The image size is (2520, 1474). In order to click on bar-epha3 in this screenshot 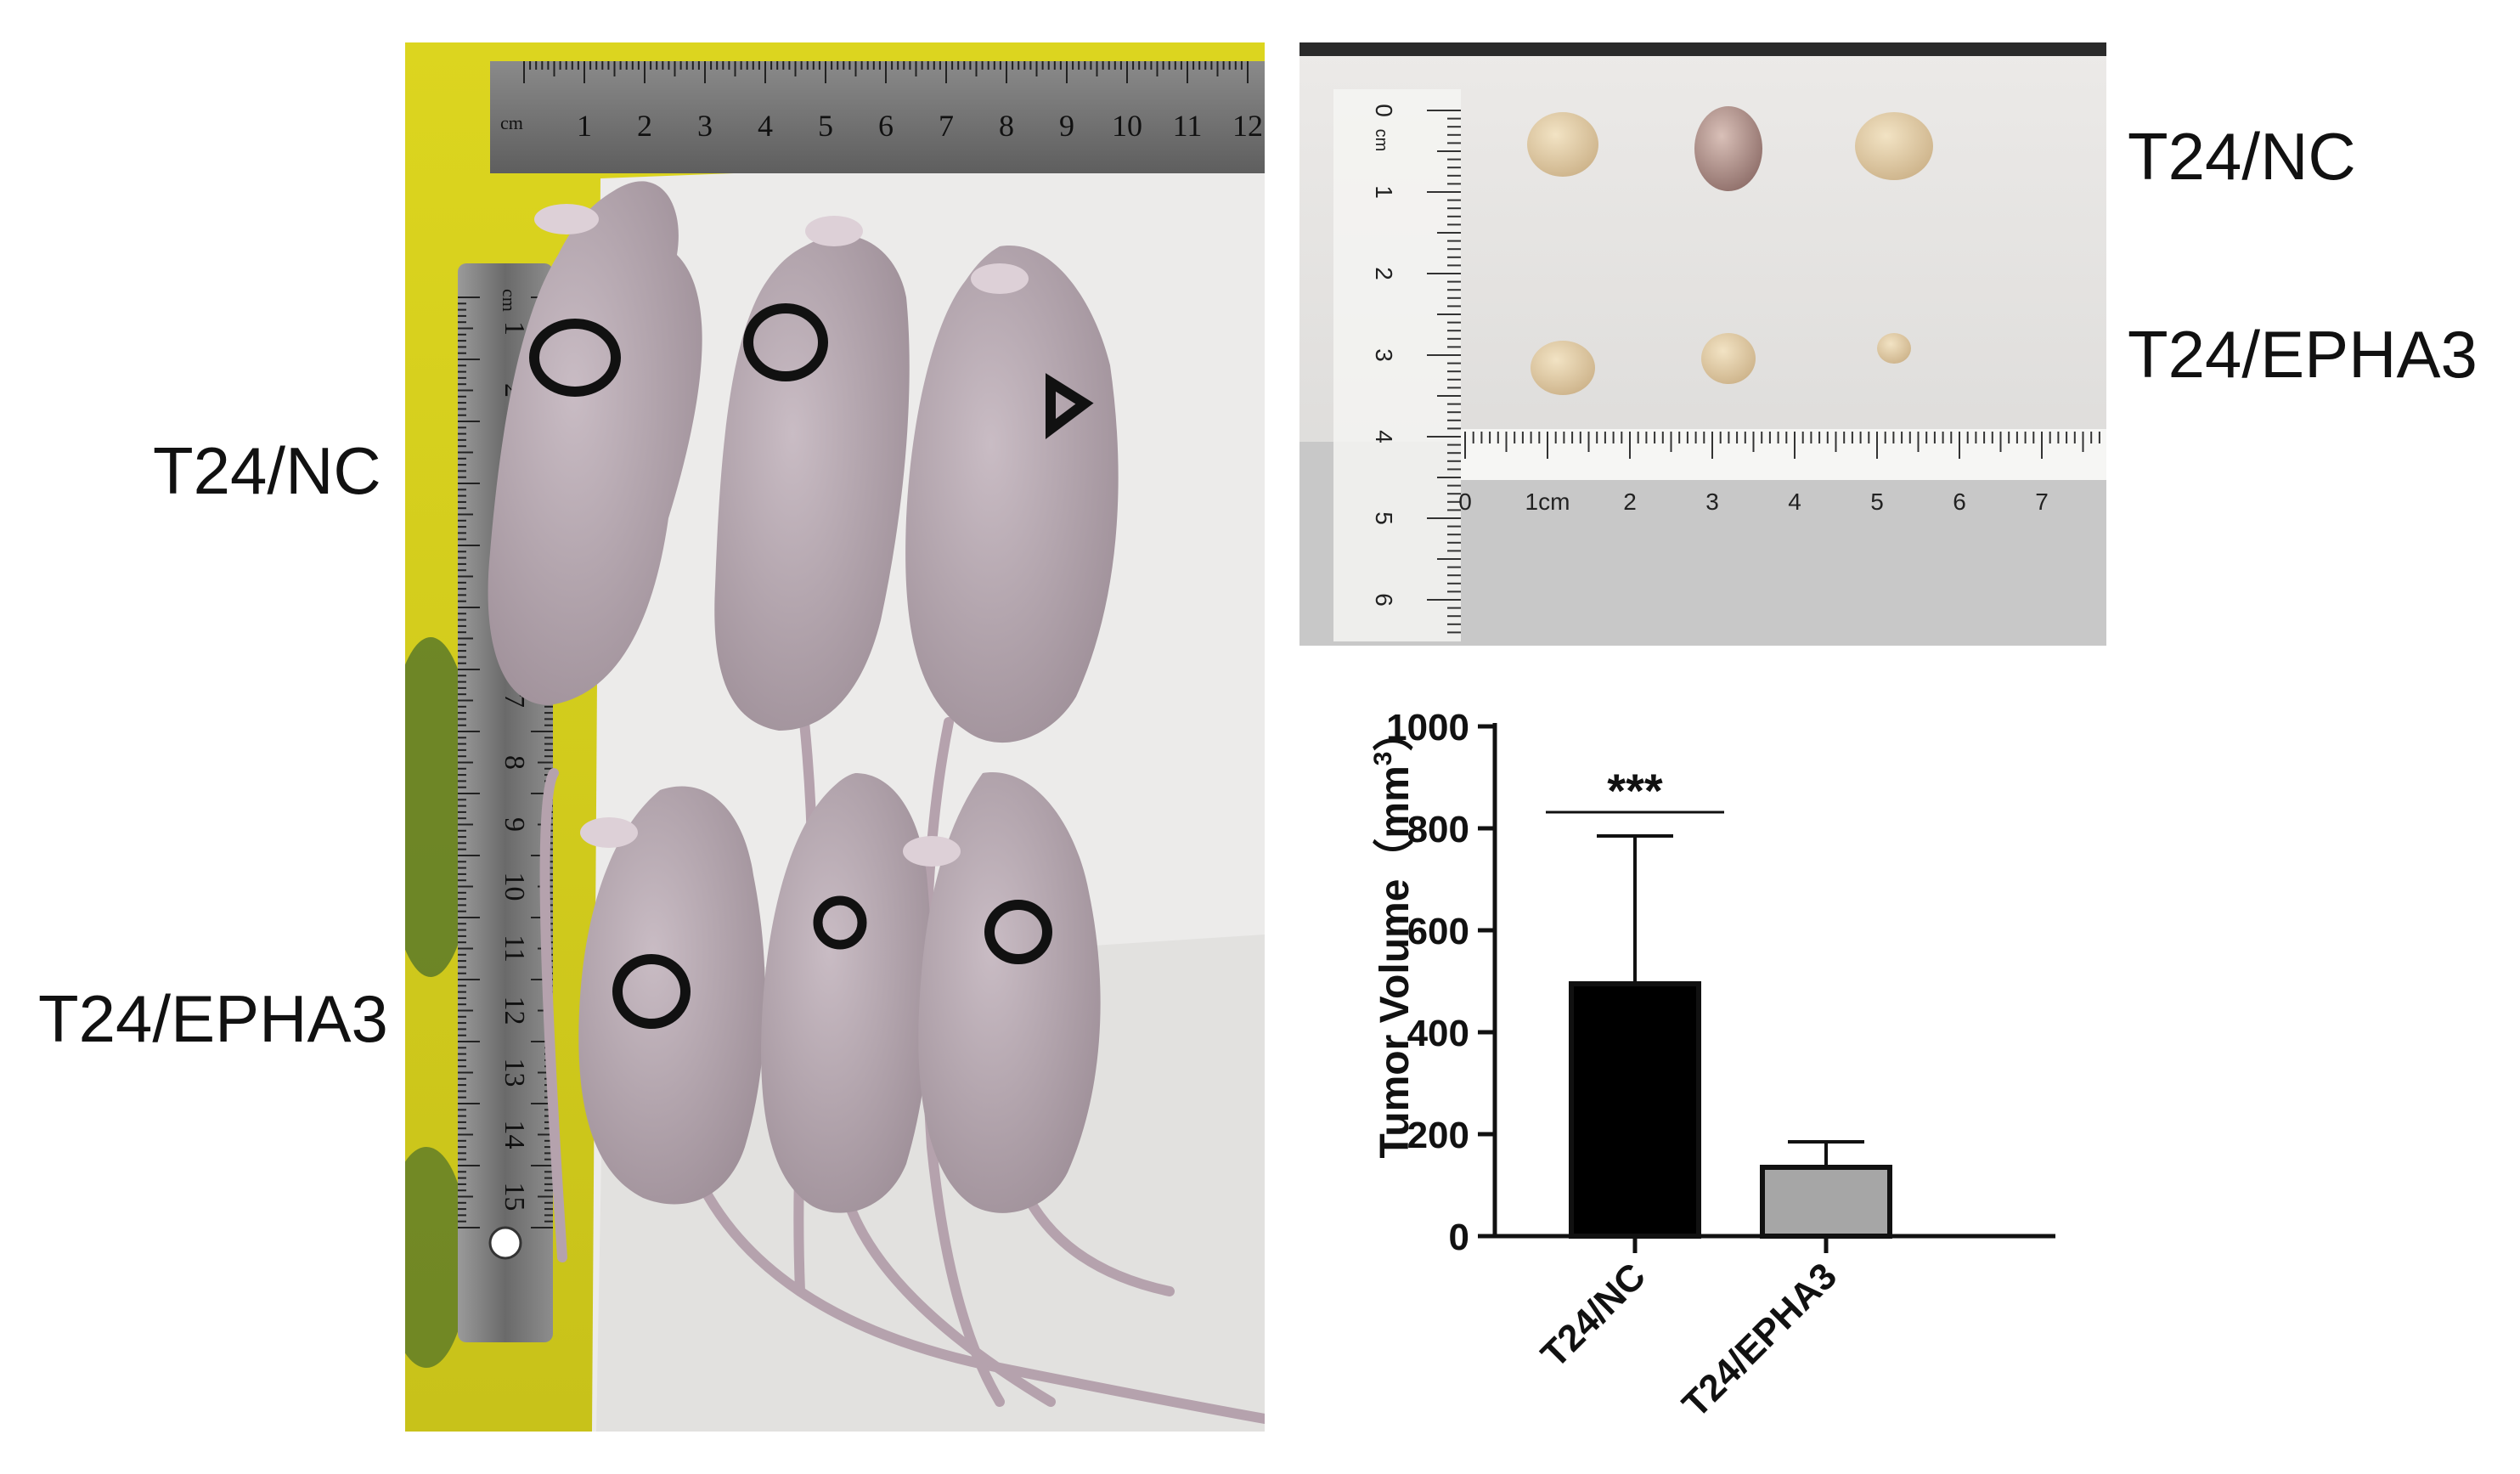, I will do `click(1826, 1202)`.